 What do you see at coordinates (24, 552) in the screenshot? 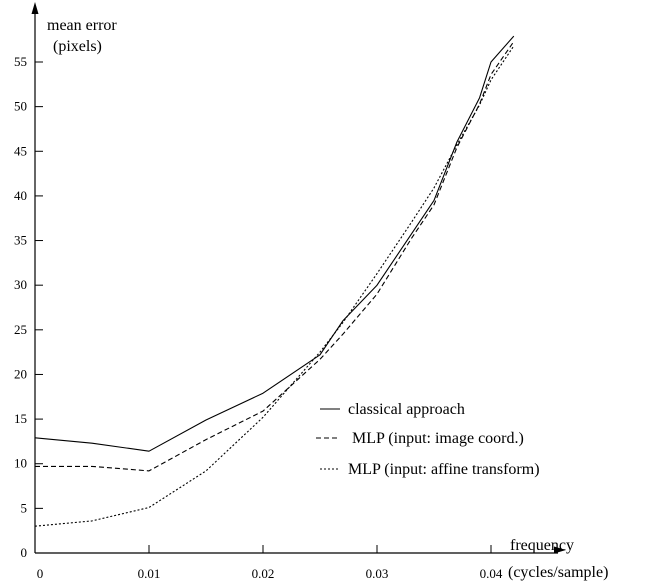
I see `y-tick-label: 0` at bounding box center [24, 552].